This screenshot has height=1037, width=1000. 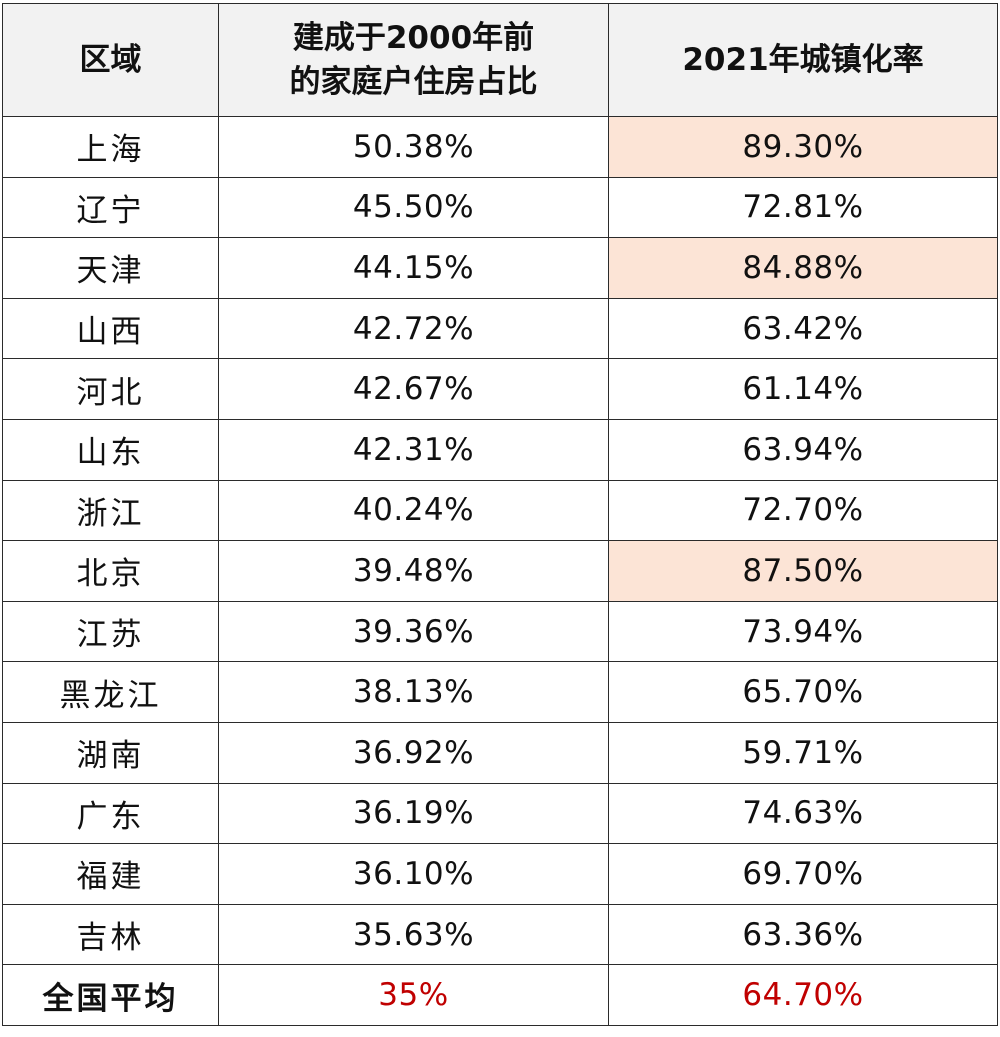 I want to click on housing-share-cell: 42.67%, so click(x=413, y=389).